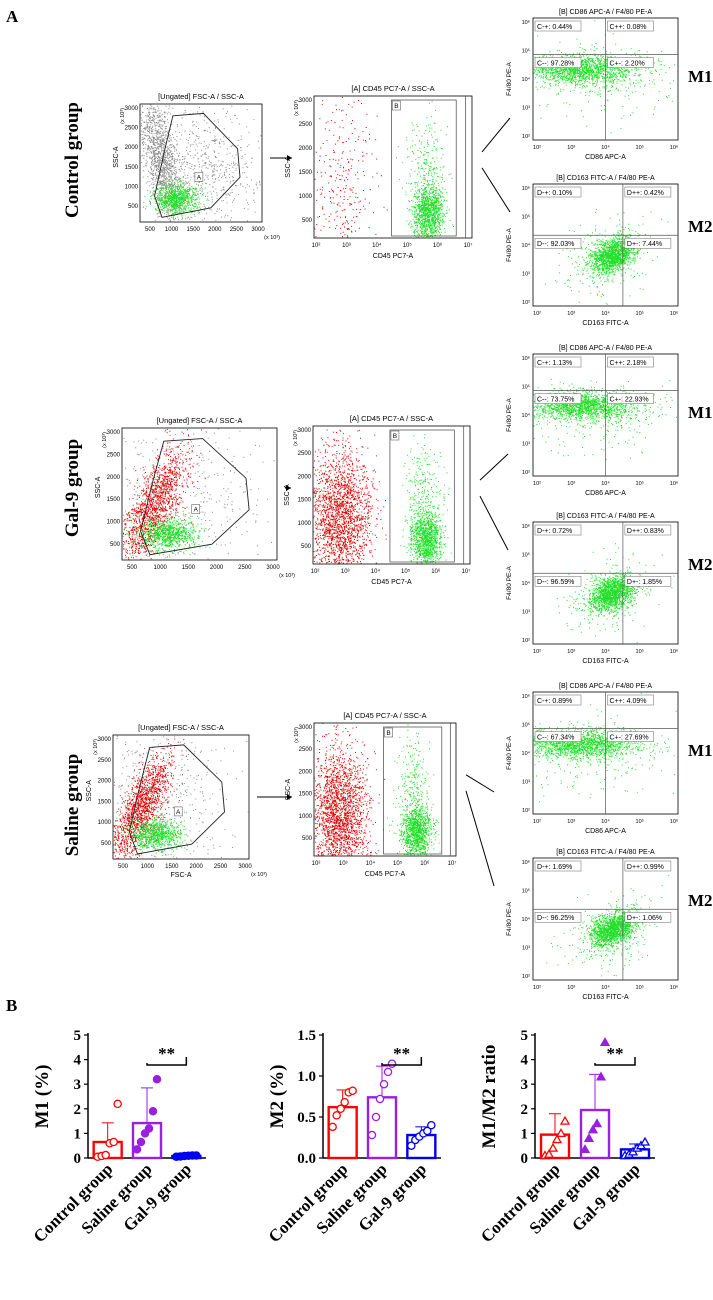 The image size is (713, 1300). Describe the element at coordinates (197, 165) in the screenshot. I see `gate-a-polygon` at that location.